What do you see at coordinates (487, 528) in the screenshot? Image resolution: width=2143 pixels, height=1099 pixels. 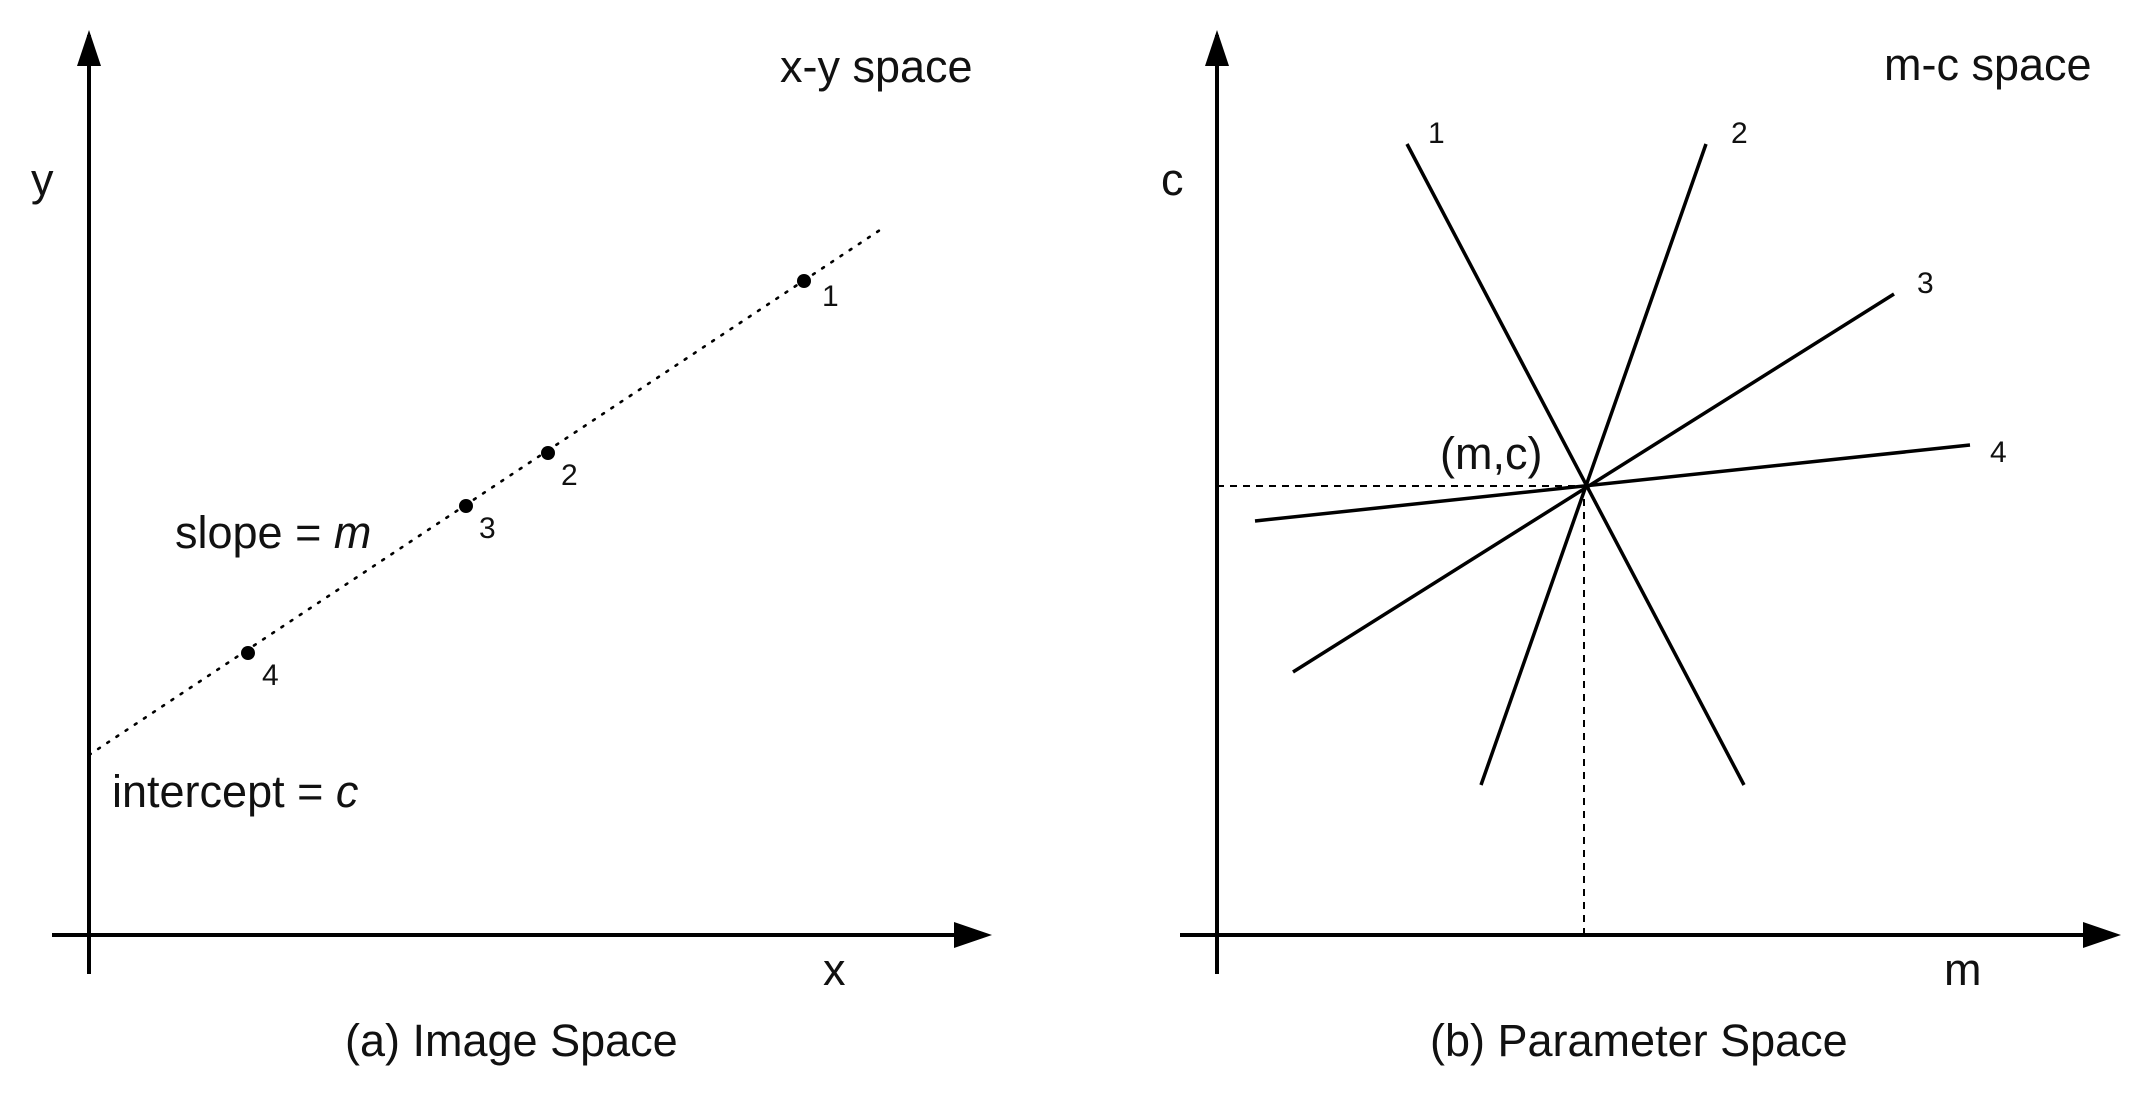 I see `point-label-3: 3` at bounding box center [487, 528].